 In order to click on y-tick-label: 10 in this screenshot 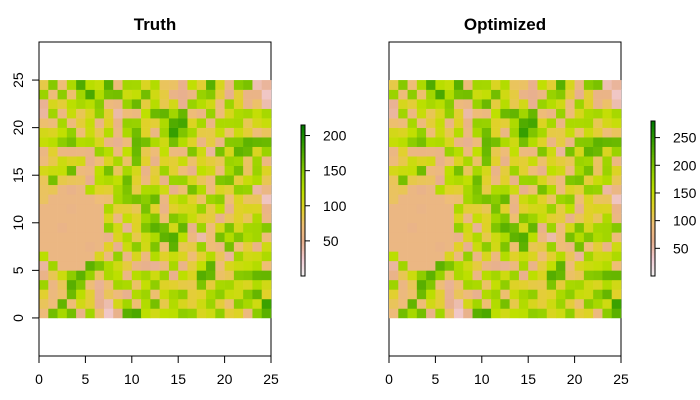, I will do `click(18, 223)`.